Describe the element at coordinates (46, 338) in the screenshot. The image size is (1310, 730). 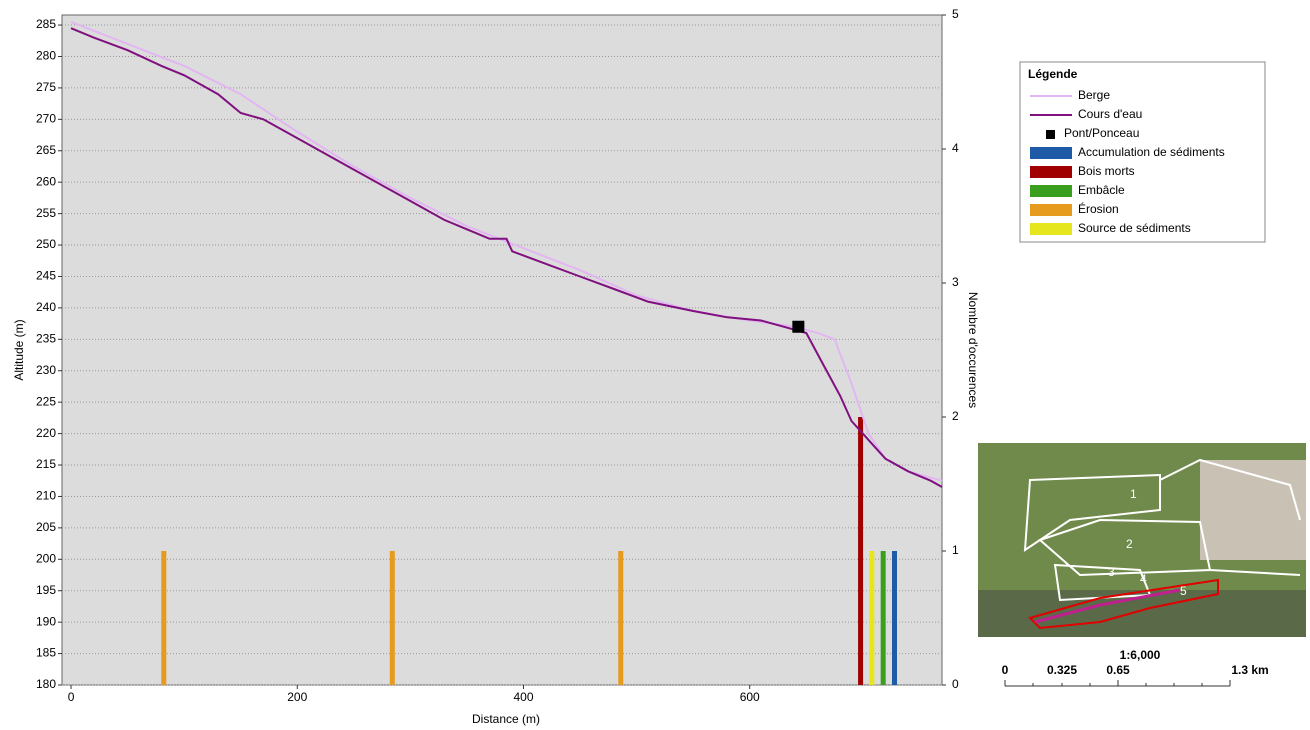
I see `y-tick-label: 235` at that location.